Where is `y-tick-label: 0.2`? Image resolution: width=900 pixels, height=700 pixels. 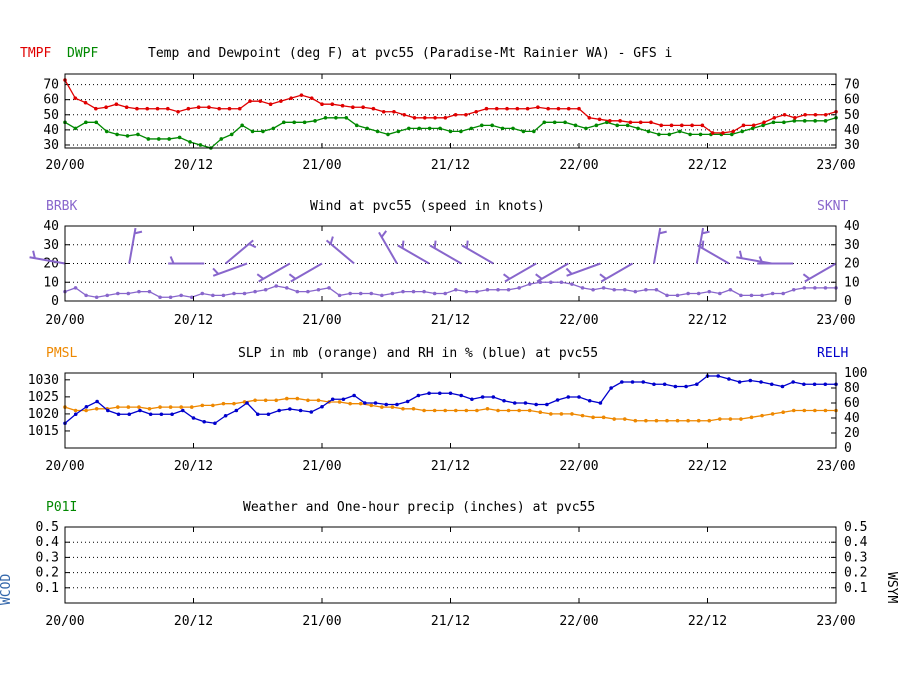 y-tick-label: 0.2 is located at coordinates (47, 573).